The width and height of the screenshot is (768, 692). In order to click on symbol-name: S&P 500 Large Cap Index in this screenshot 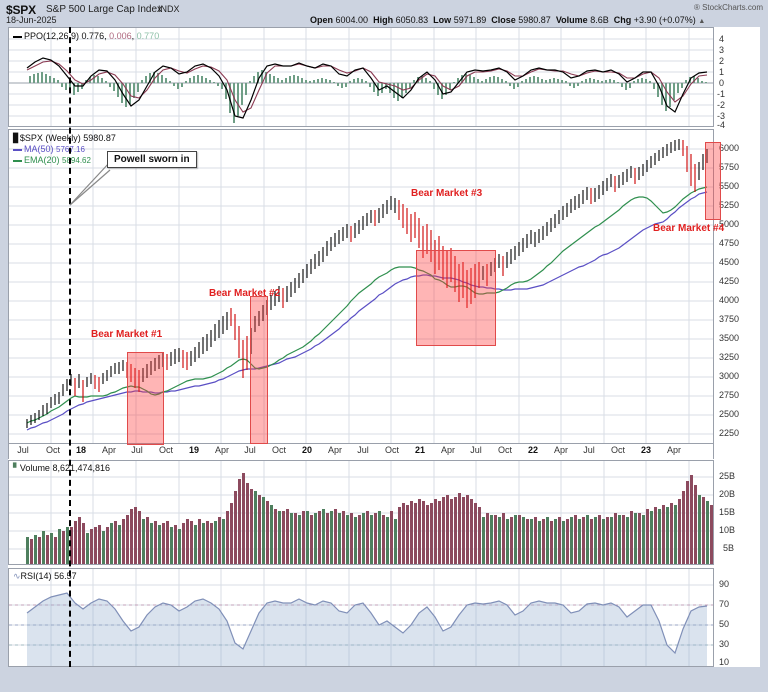, I will do `click(104, 9)`.